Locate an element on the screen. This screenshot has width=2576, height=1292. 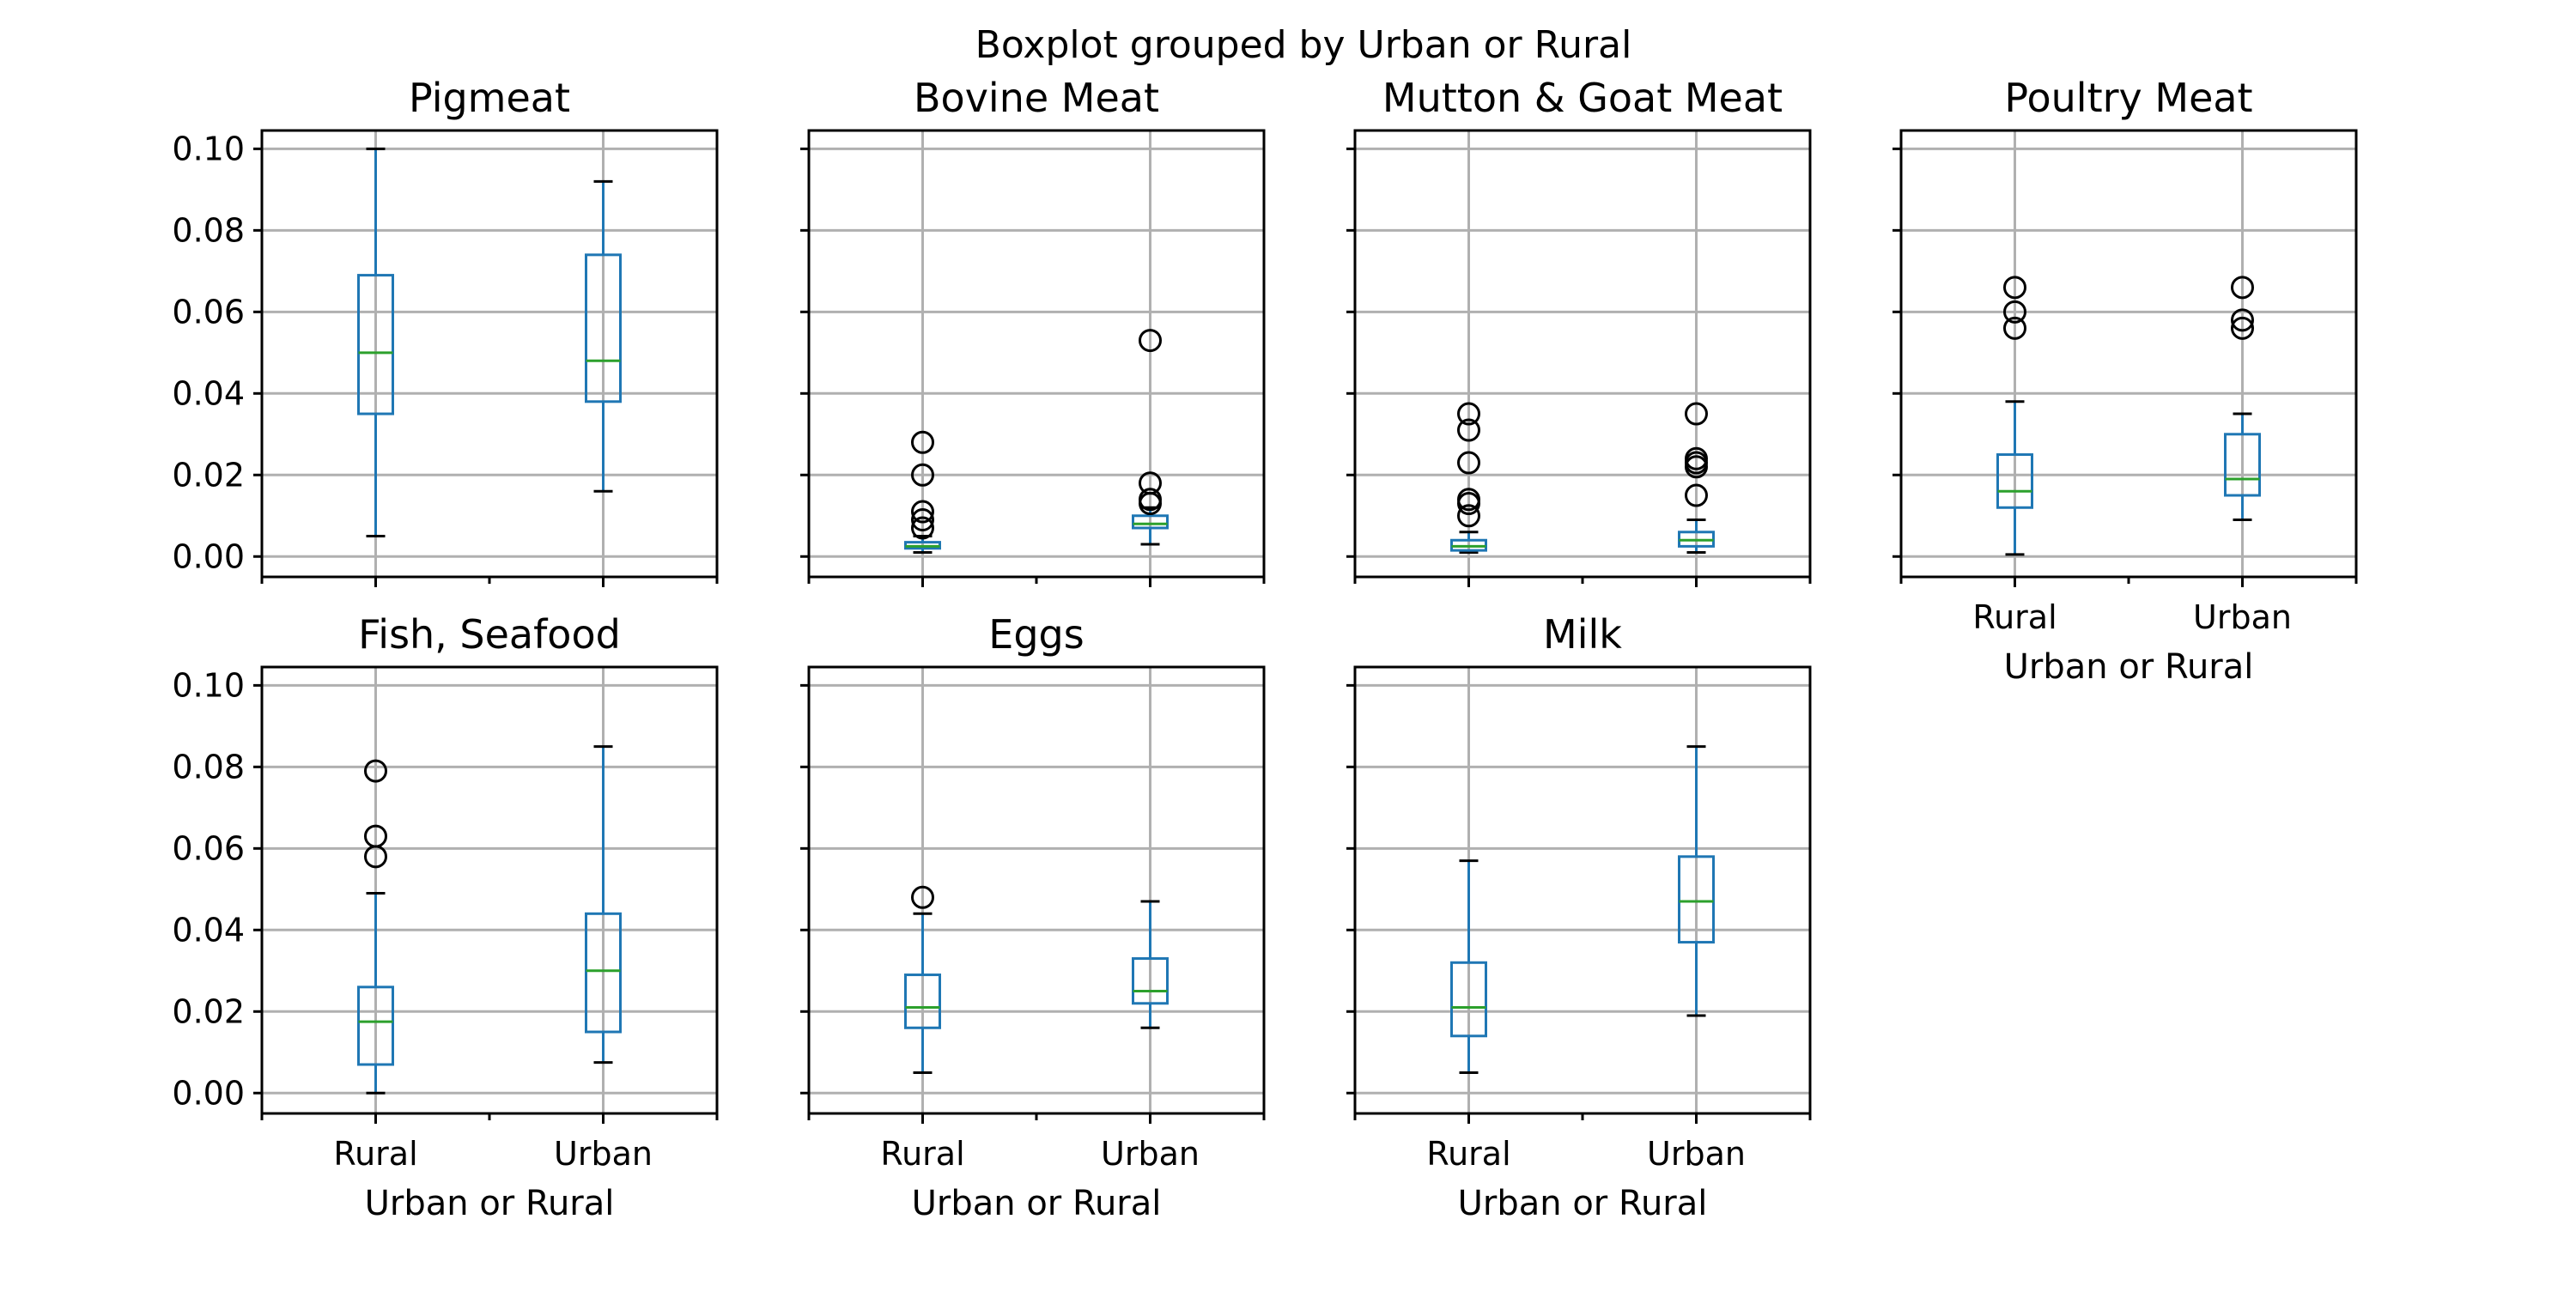
subplot-bovine-meat: Bovine Meat is located at coordinates (1033, 331).